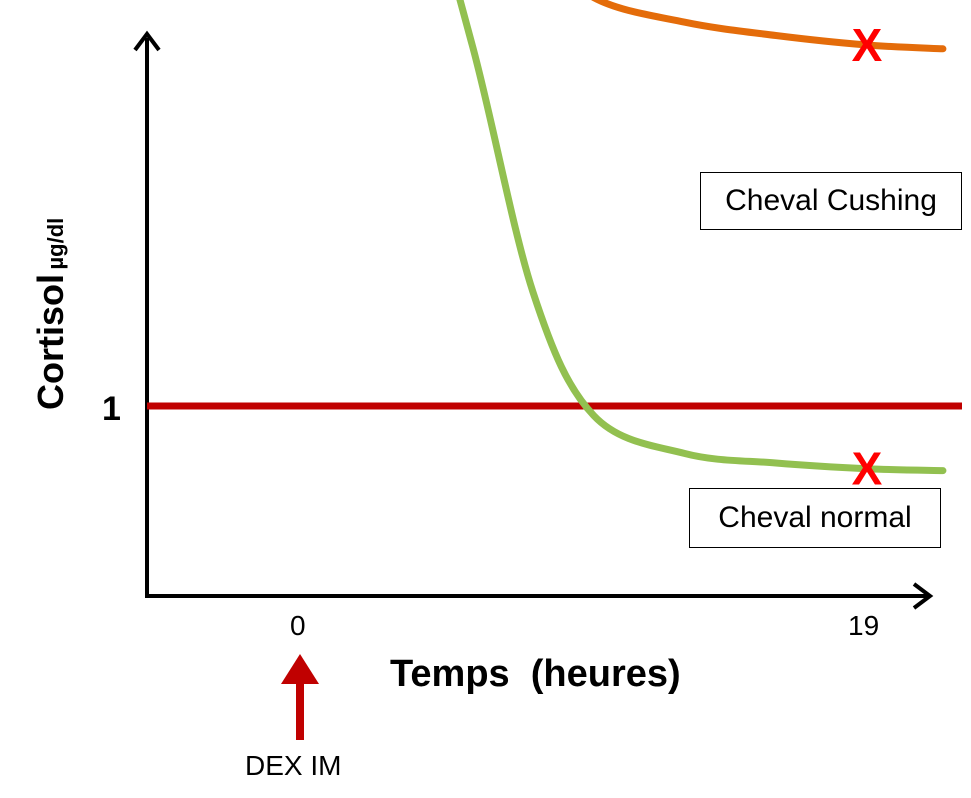 The height and width of the screenshot is (798, 971). What do you see at coordinates (111, 409) in the screenshot?
I see `y-tick-label: 1` at bounding box center [111, 409].